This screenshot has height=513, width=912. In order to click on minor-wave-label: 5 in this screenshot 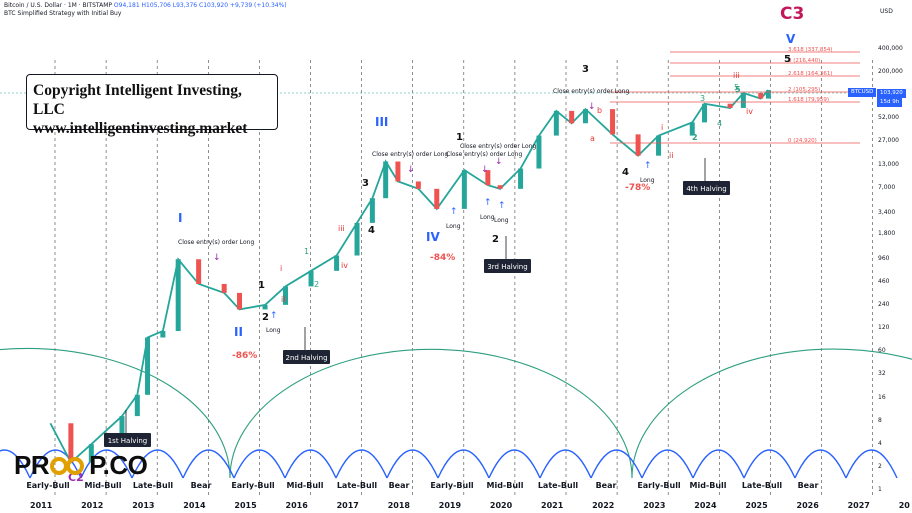, I will do `click(736, 87)`.